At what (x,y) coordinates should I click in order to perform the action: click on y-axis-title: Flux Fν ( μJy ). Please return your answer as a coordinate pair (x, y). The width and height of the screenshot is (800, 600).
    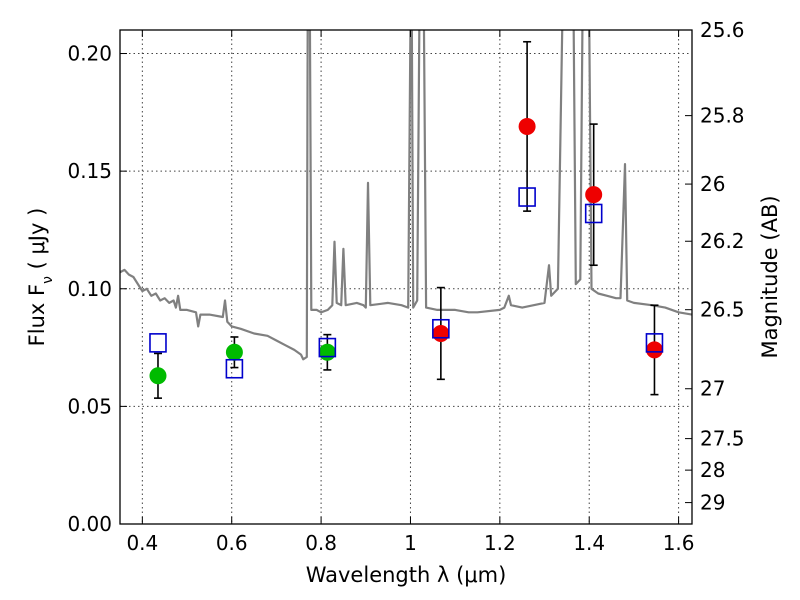
    Looking at the image, I should click on (40, 277).